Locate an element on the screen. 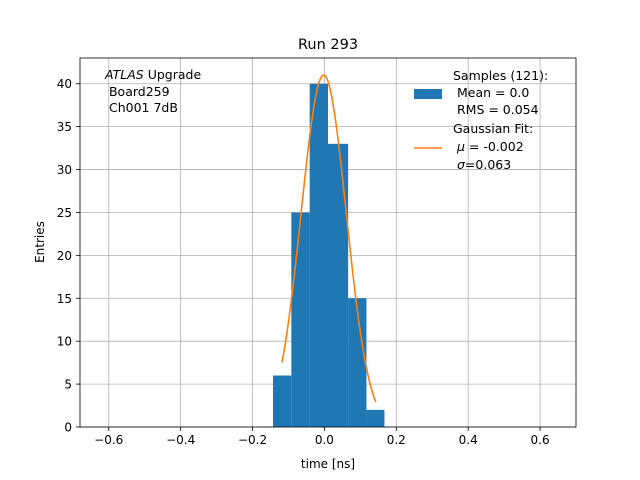 The width and height of the screenshot is (640, 480). legend-fit-sigma: =0.063 is located at coordinates (488, 164).